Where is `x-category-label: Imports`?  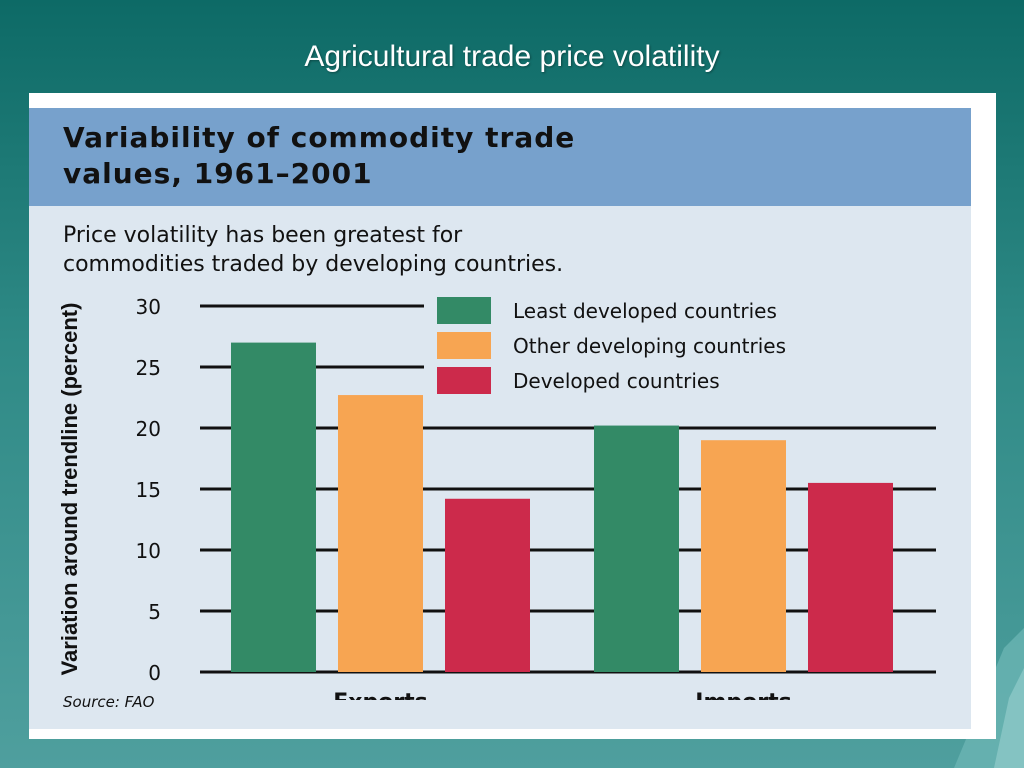 x-category-label: Imports is located at coordinates (743, 695).